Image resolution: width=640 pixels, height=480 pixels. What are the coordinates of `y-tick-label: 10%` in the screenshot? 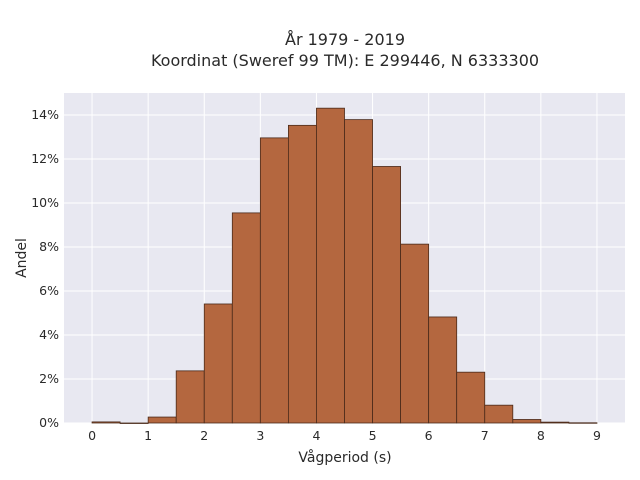 It's located at (45, 202).